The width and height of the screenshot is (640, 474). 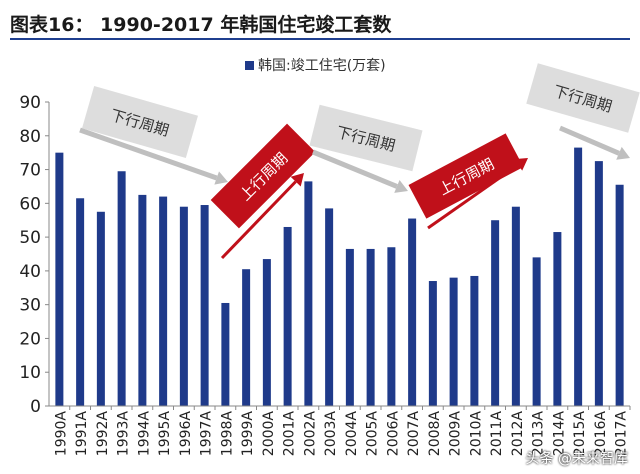 I want to click on x-tick-label: 2013A, so click(x=539, y=434).